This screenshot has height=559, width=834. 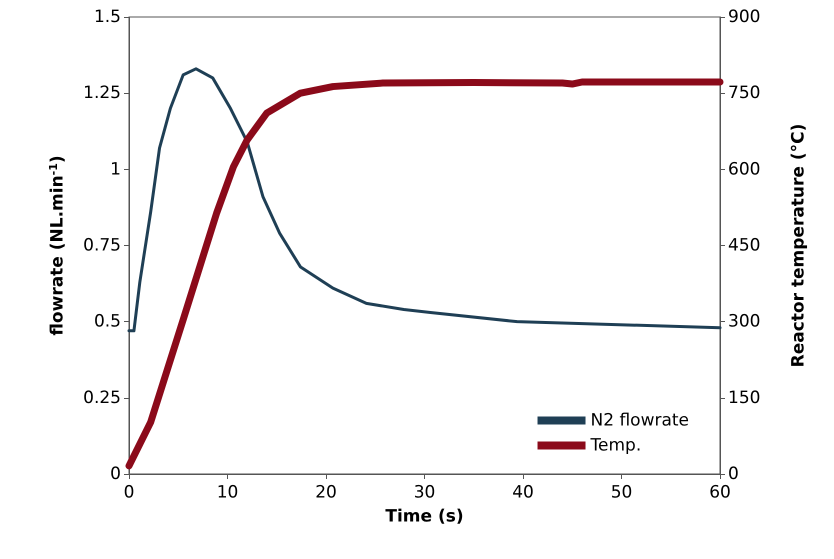 I want to click on y2-tick-label: 150, so click(x=744, y=398).